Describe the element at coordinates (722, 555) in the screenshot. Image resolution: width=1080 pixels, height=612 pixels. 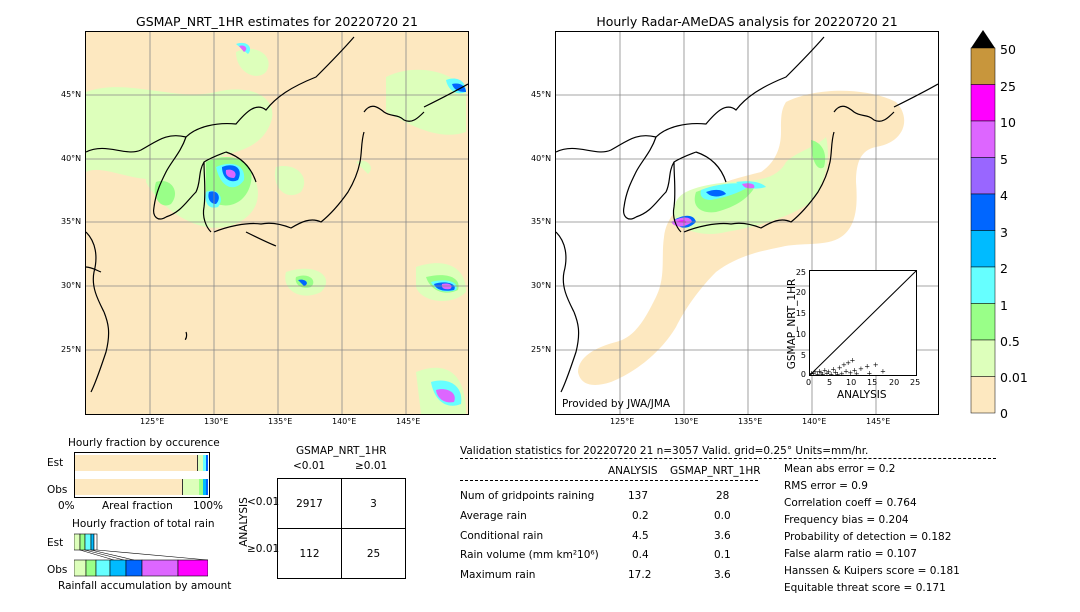
I see `stat-gsmap: 0.1` at that location.